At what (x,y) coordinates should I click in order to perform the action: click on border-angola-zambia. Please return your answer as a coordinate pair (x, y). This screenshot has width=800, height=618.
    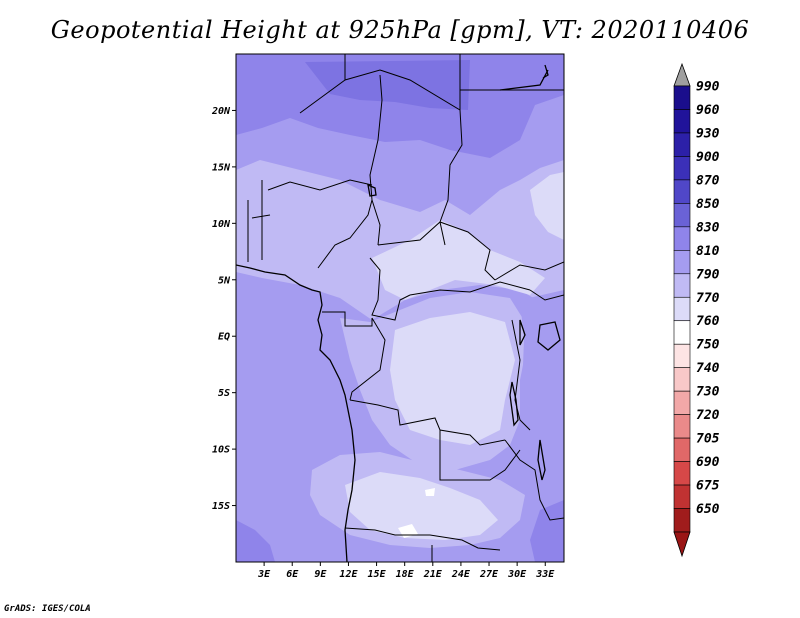
    Looking at the image, I should click on (480, 455).